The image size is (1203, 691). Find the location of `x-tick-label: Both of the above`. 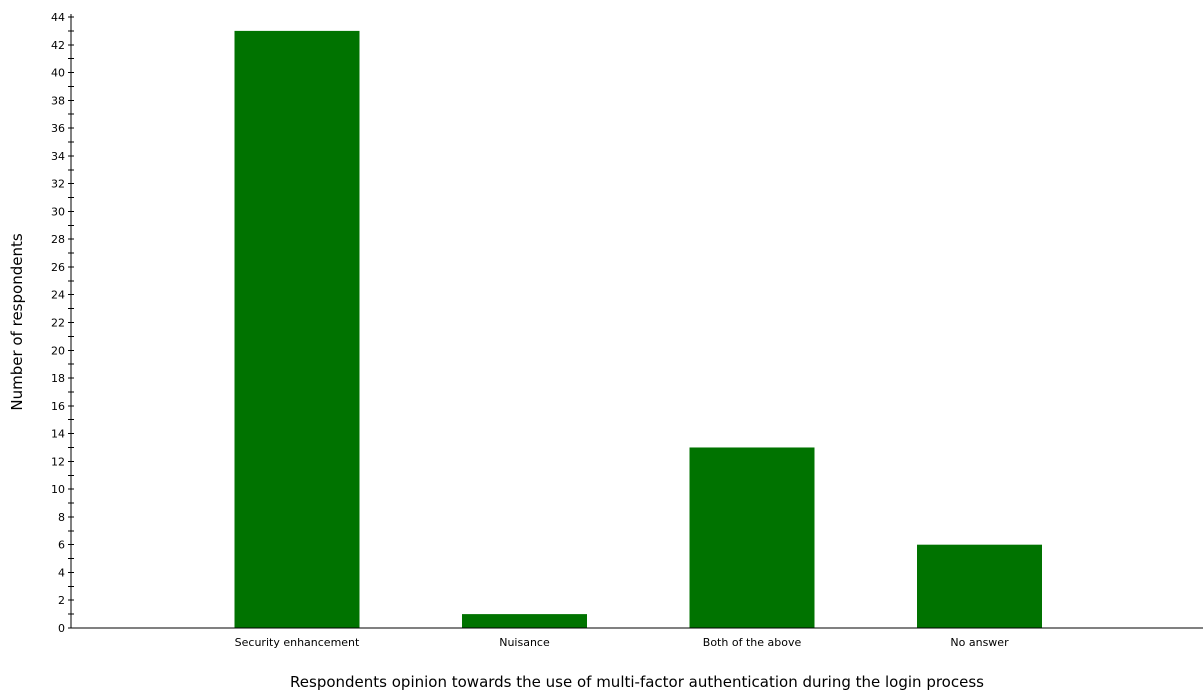

x-tick-label: Both of the above is located at coordinates (752, 642).